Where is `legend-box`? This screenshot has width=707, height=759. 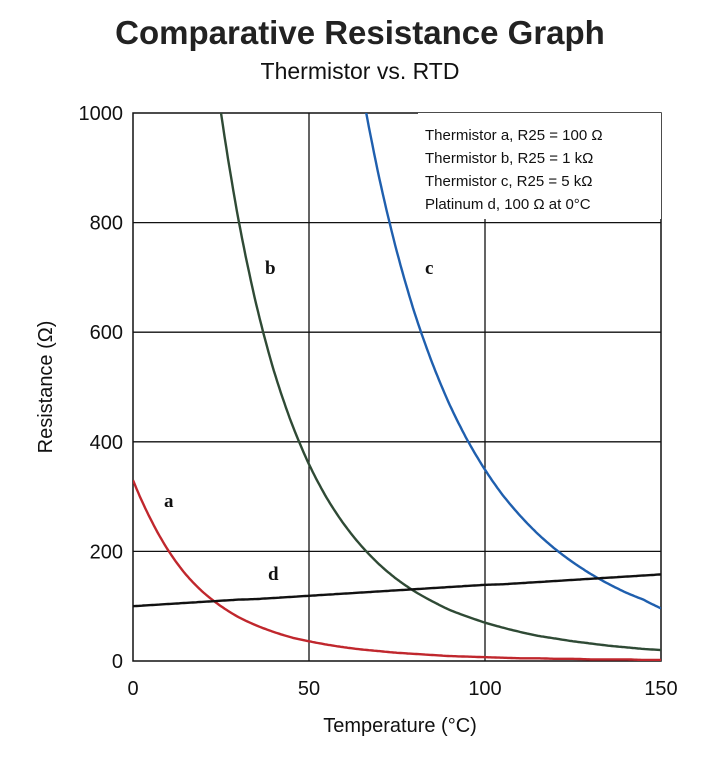
legend-box is located at coordinates (539, 166).